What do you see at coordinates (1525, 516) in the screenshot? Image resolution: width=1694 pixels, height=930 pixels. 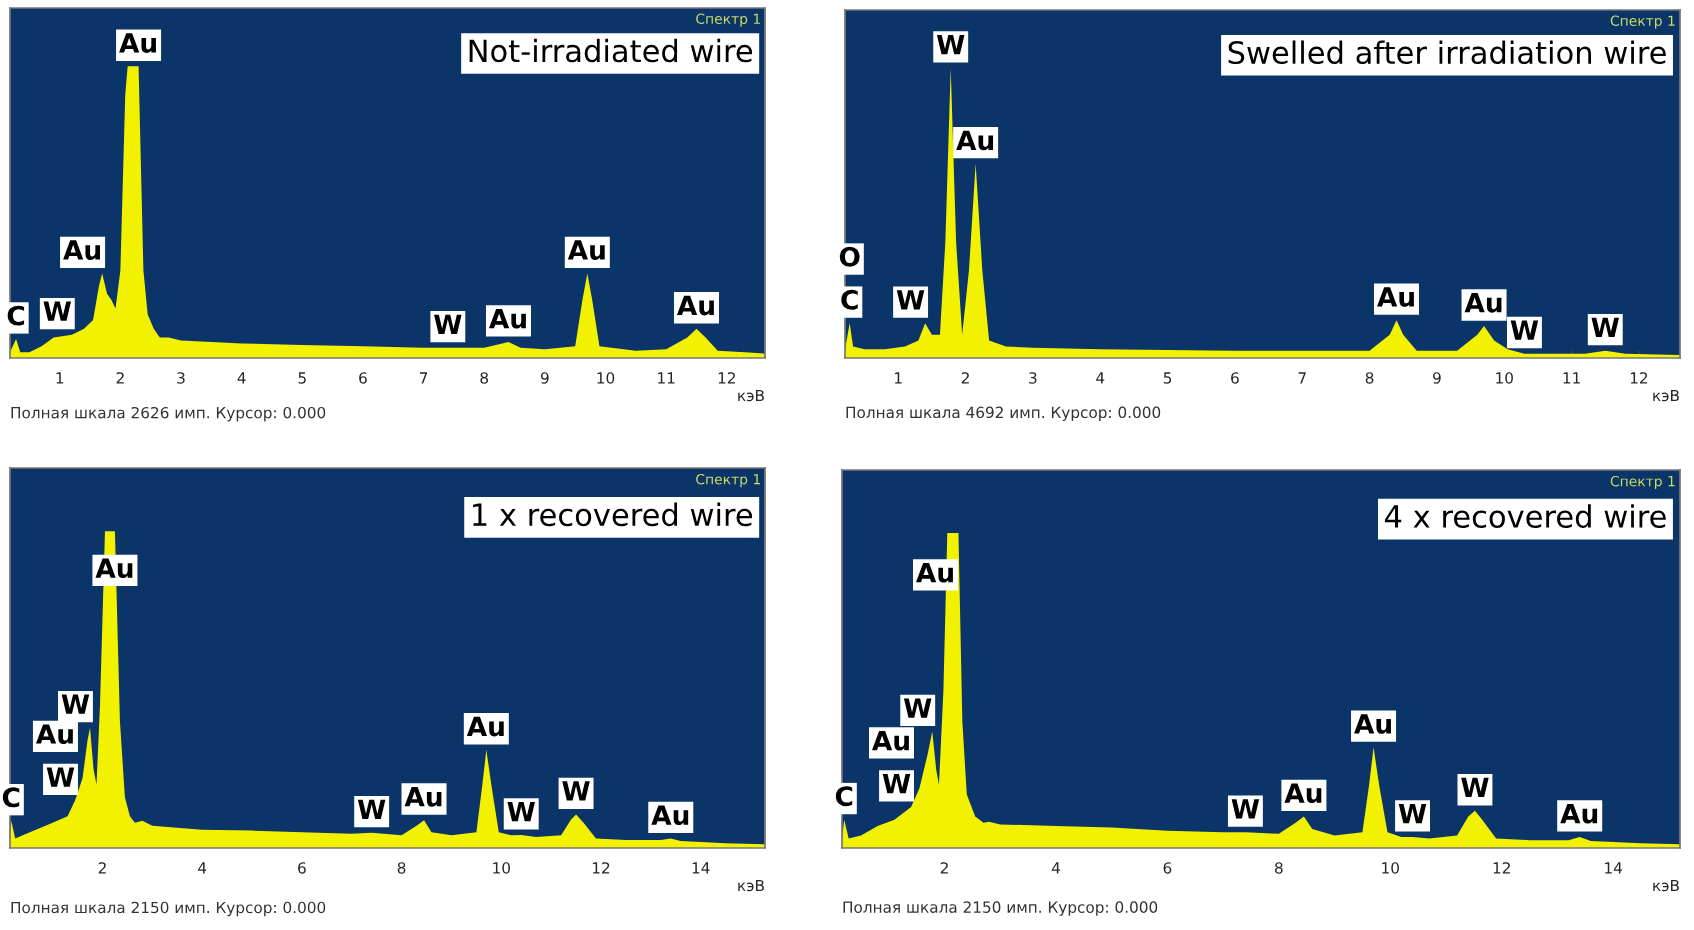 I see `chart-title: 4 x recovered wire` at bounding box center [1525, 516].